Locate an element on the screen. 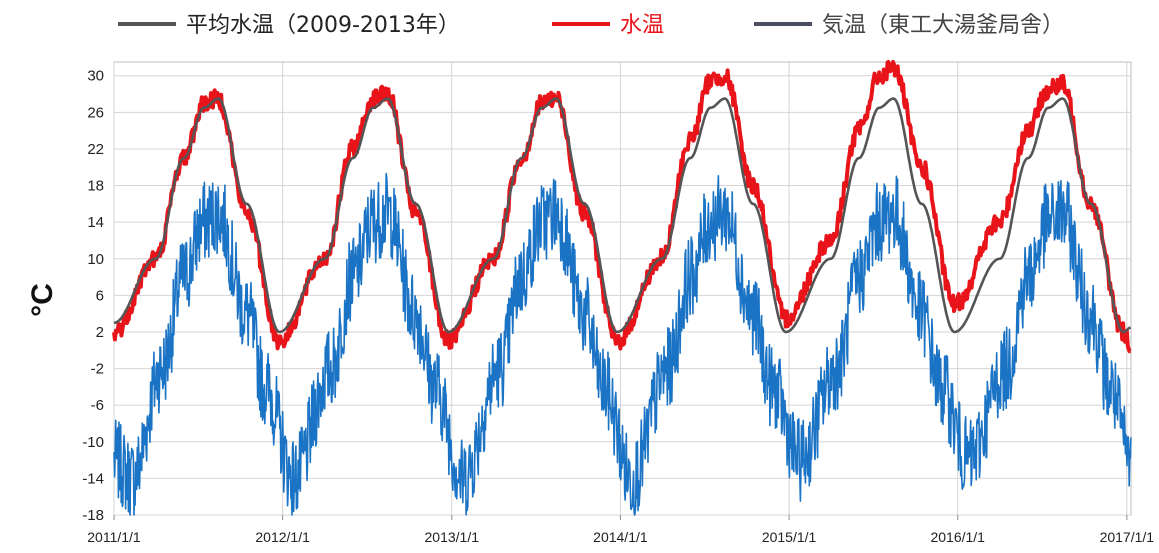  y-tick-label: -2 is located at coordinates (97, 369).